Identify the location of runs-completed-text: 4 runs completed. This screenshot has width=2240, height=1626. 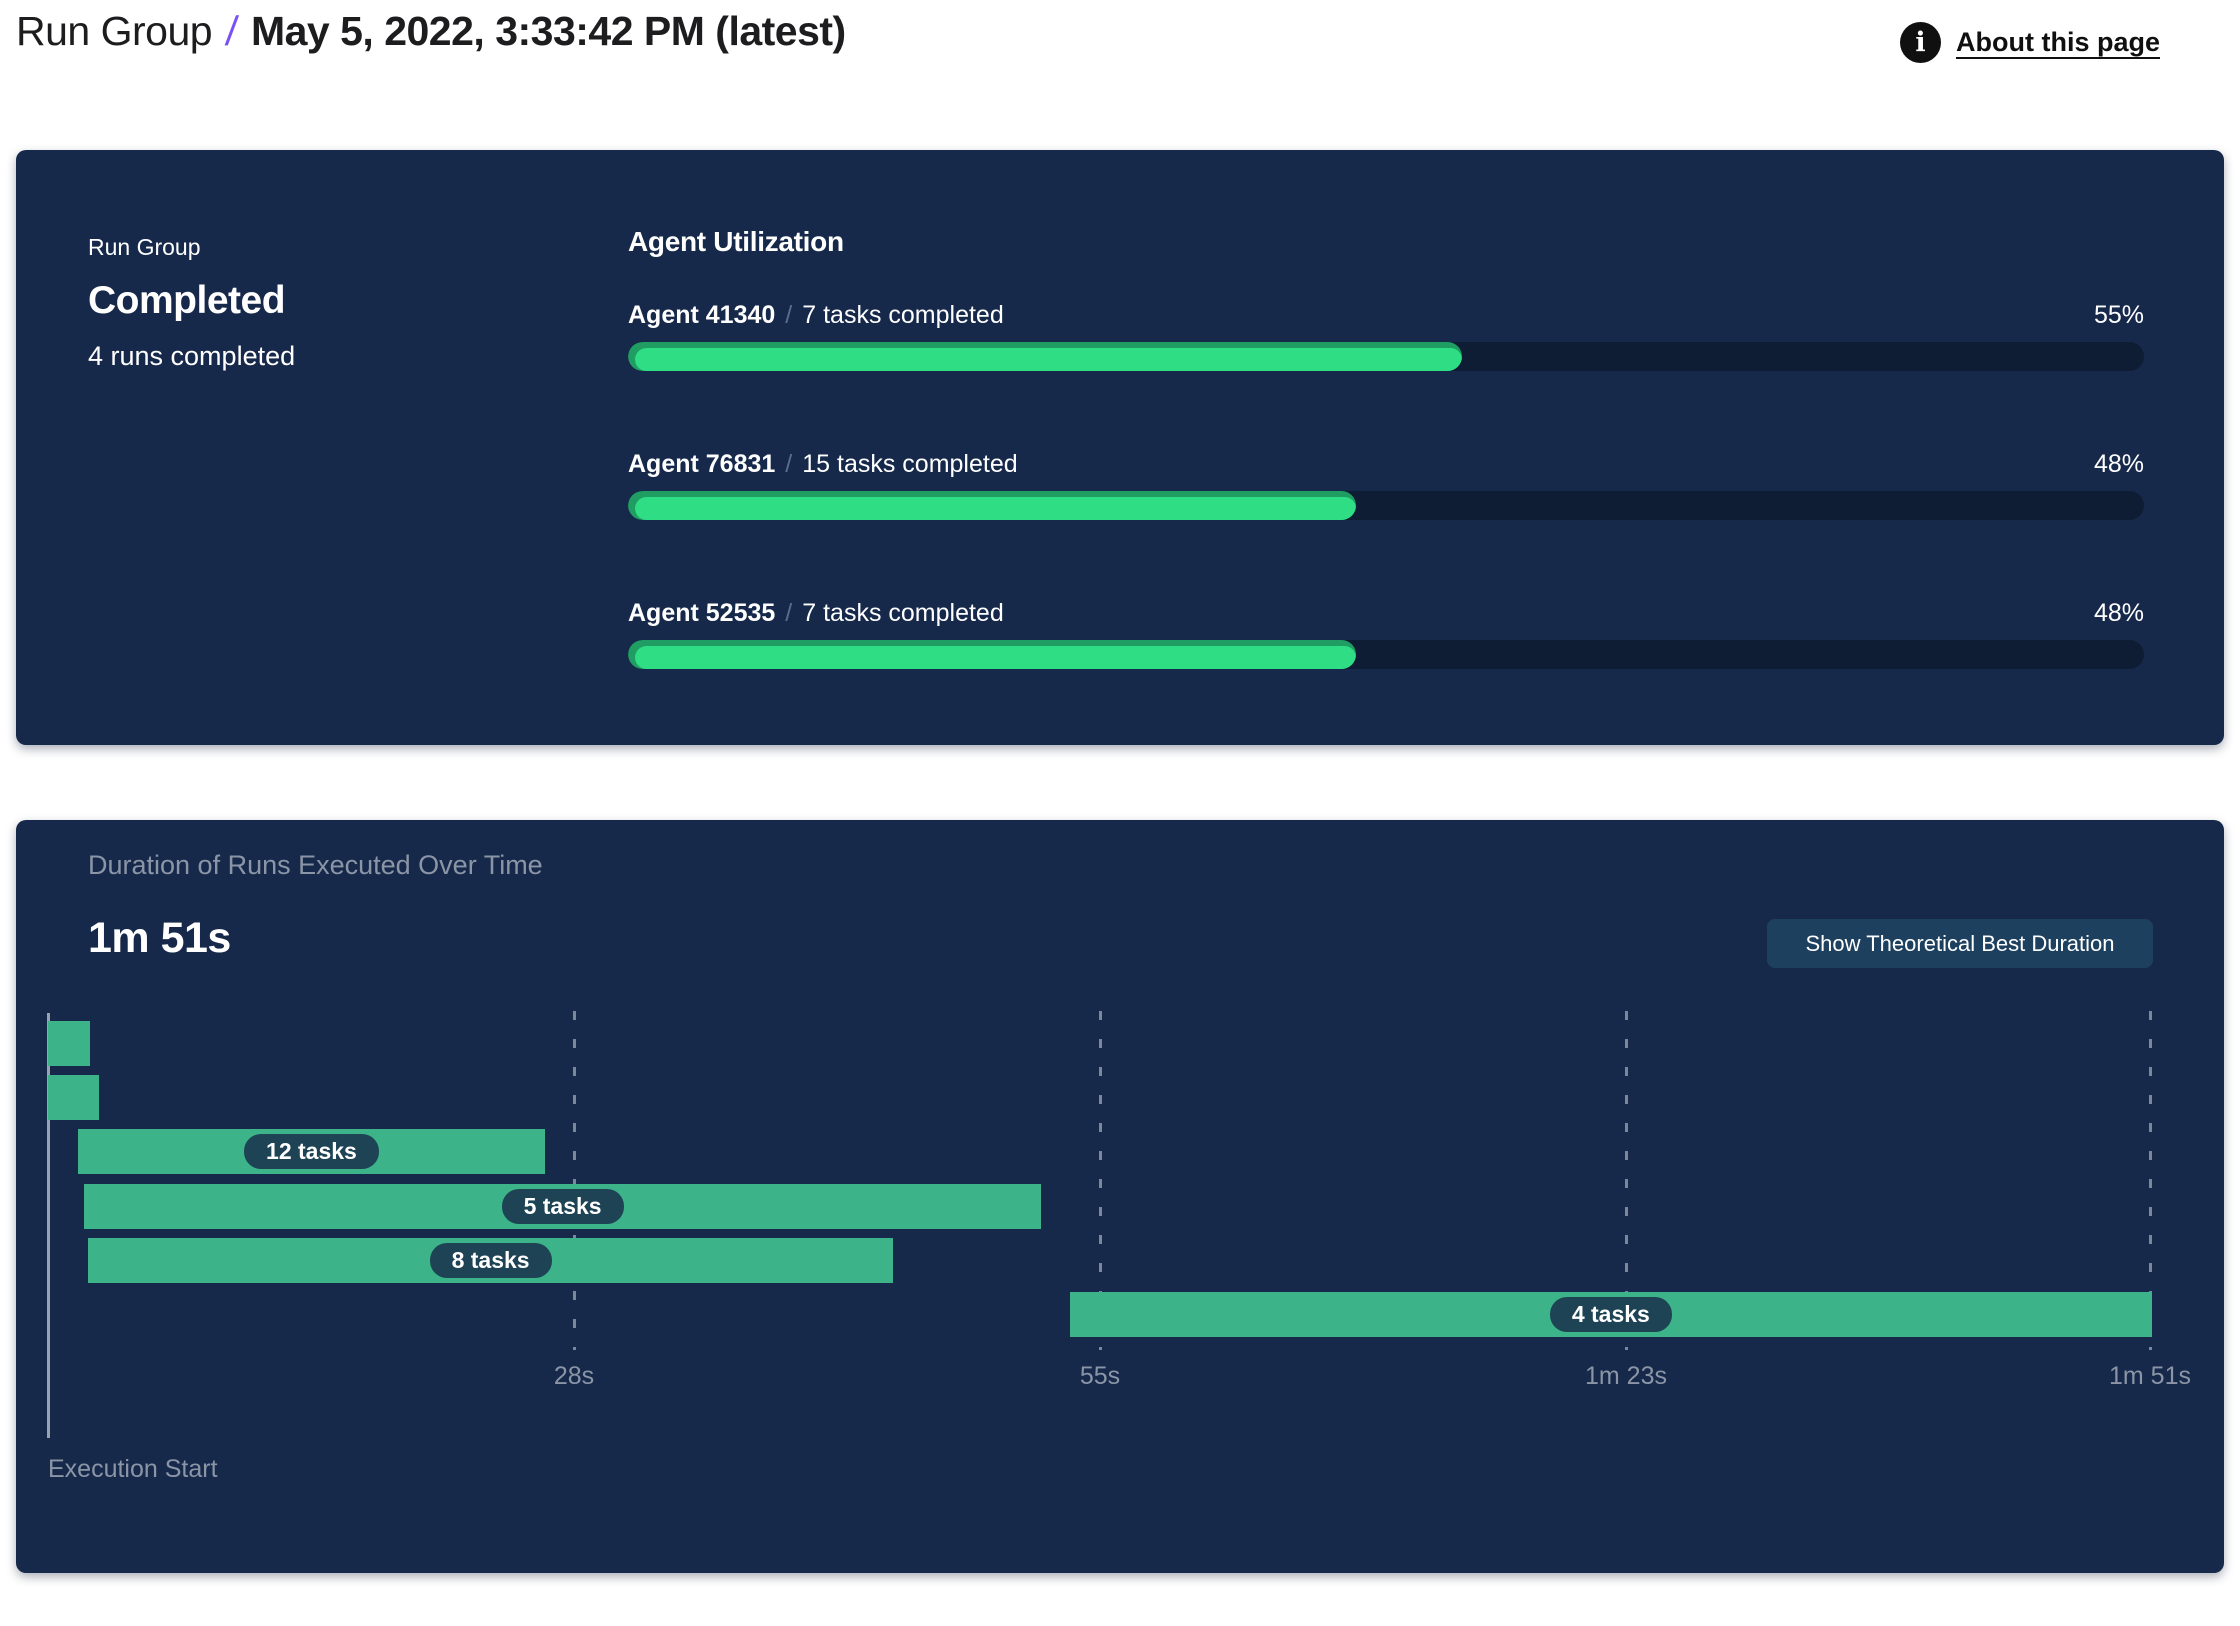
(192, 356).